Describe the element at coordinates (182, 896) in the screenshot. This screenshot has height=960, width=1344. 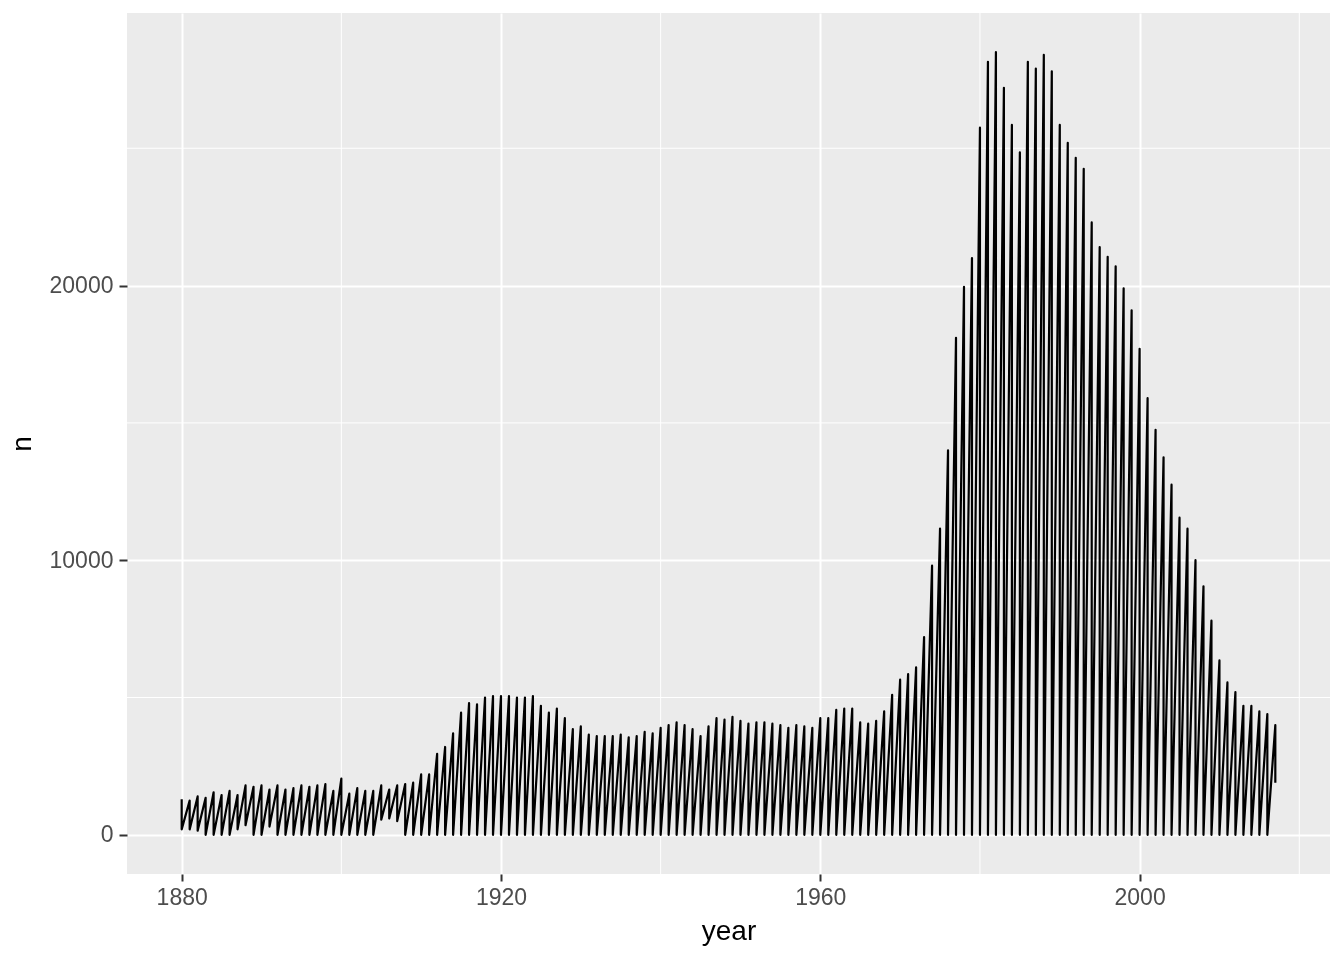
I see `x-tick-label: 1880` at that location.